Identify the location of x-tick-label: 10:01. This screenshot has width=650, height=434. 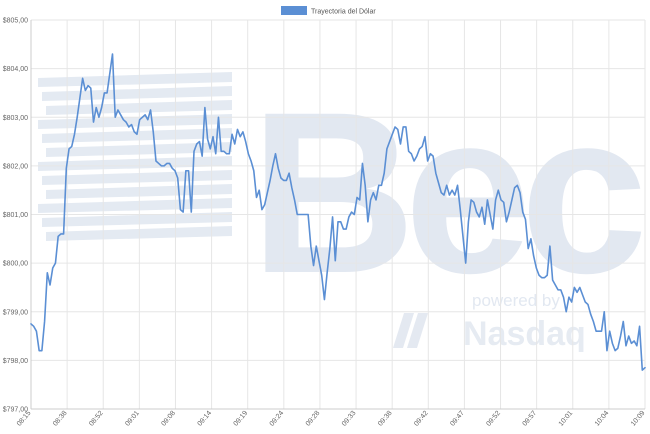
(566, 419).